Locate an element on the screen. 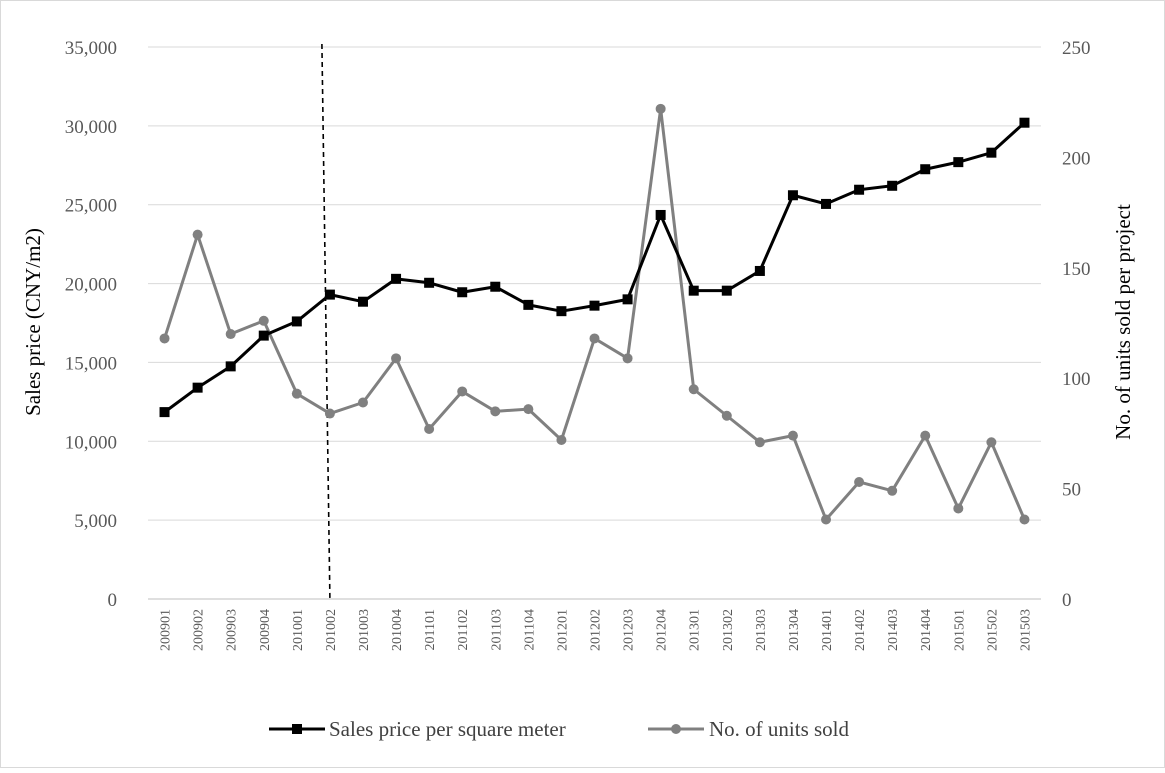 This screenshot has height=773, width=1165. x-tick-label: 200901 is located at coordinates (166, 630).